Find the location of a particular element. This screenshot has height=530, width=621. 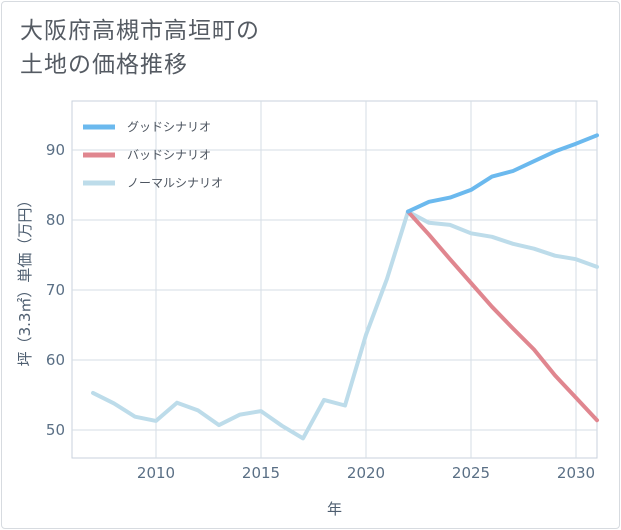

x-tick-label: 2020 is located at coordinates (366, 473).